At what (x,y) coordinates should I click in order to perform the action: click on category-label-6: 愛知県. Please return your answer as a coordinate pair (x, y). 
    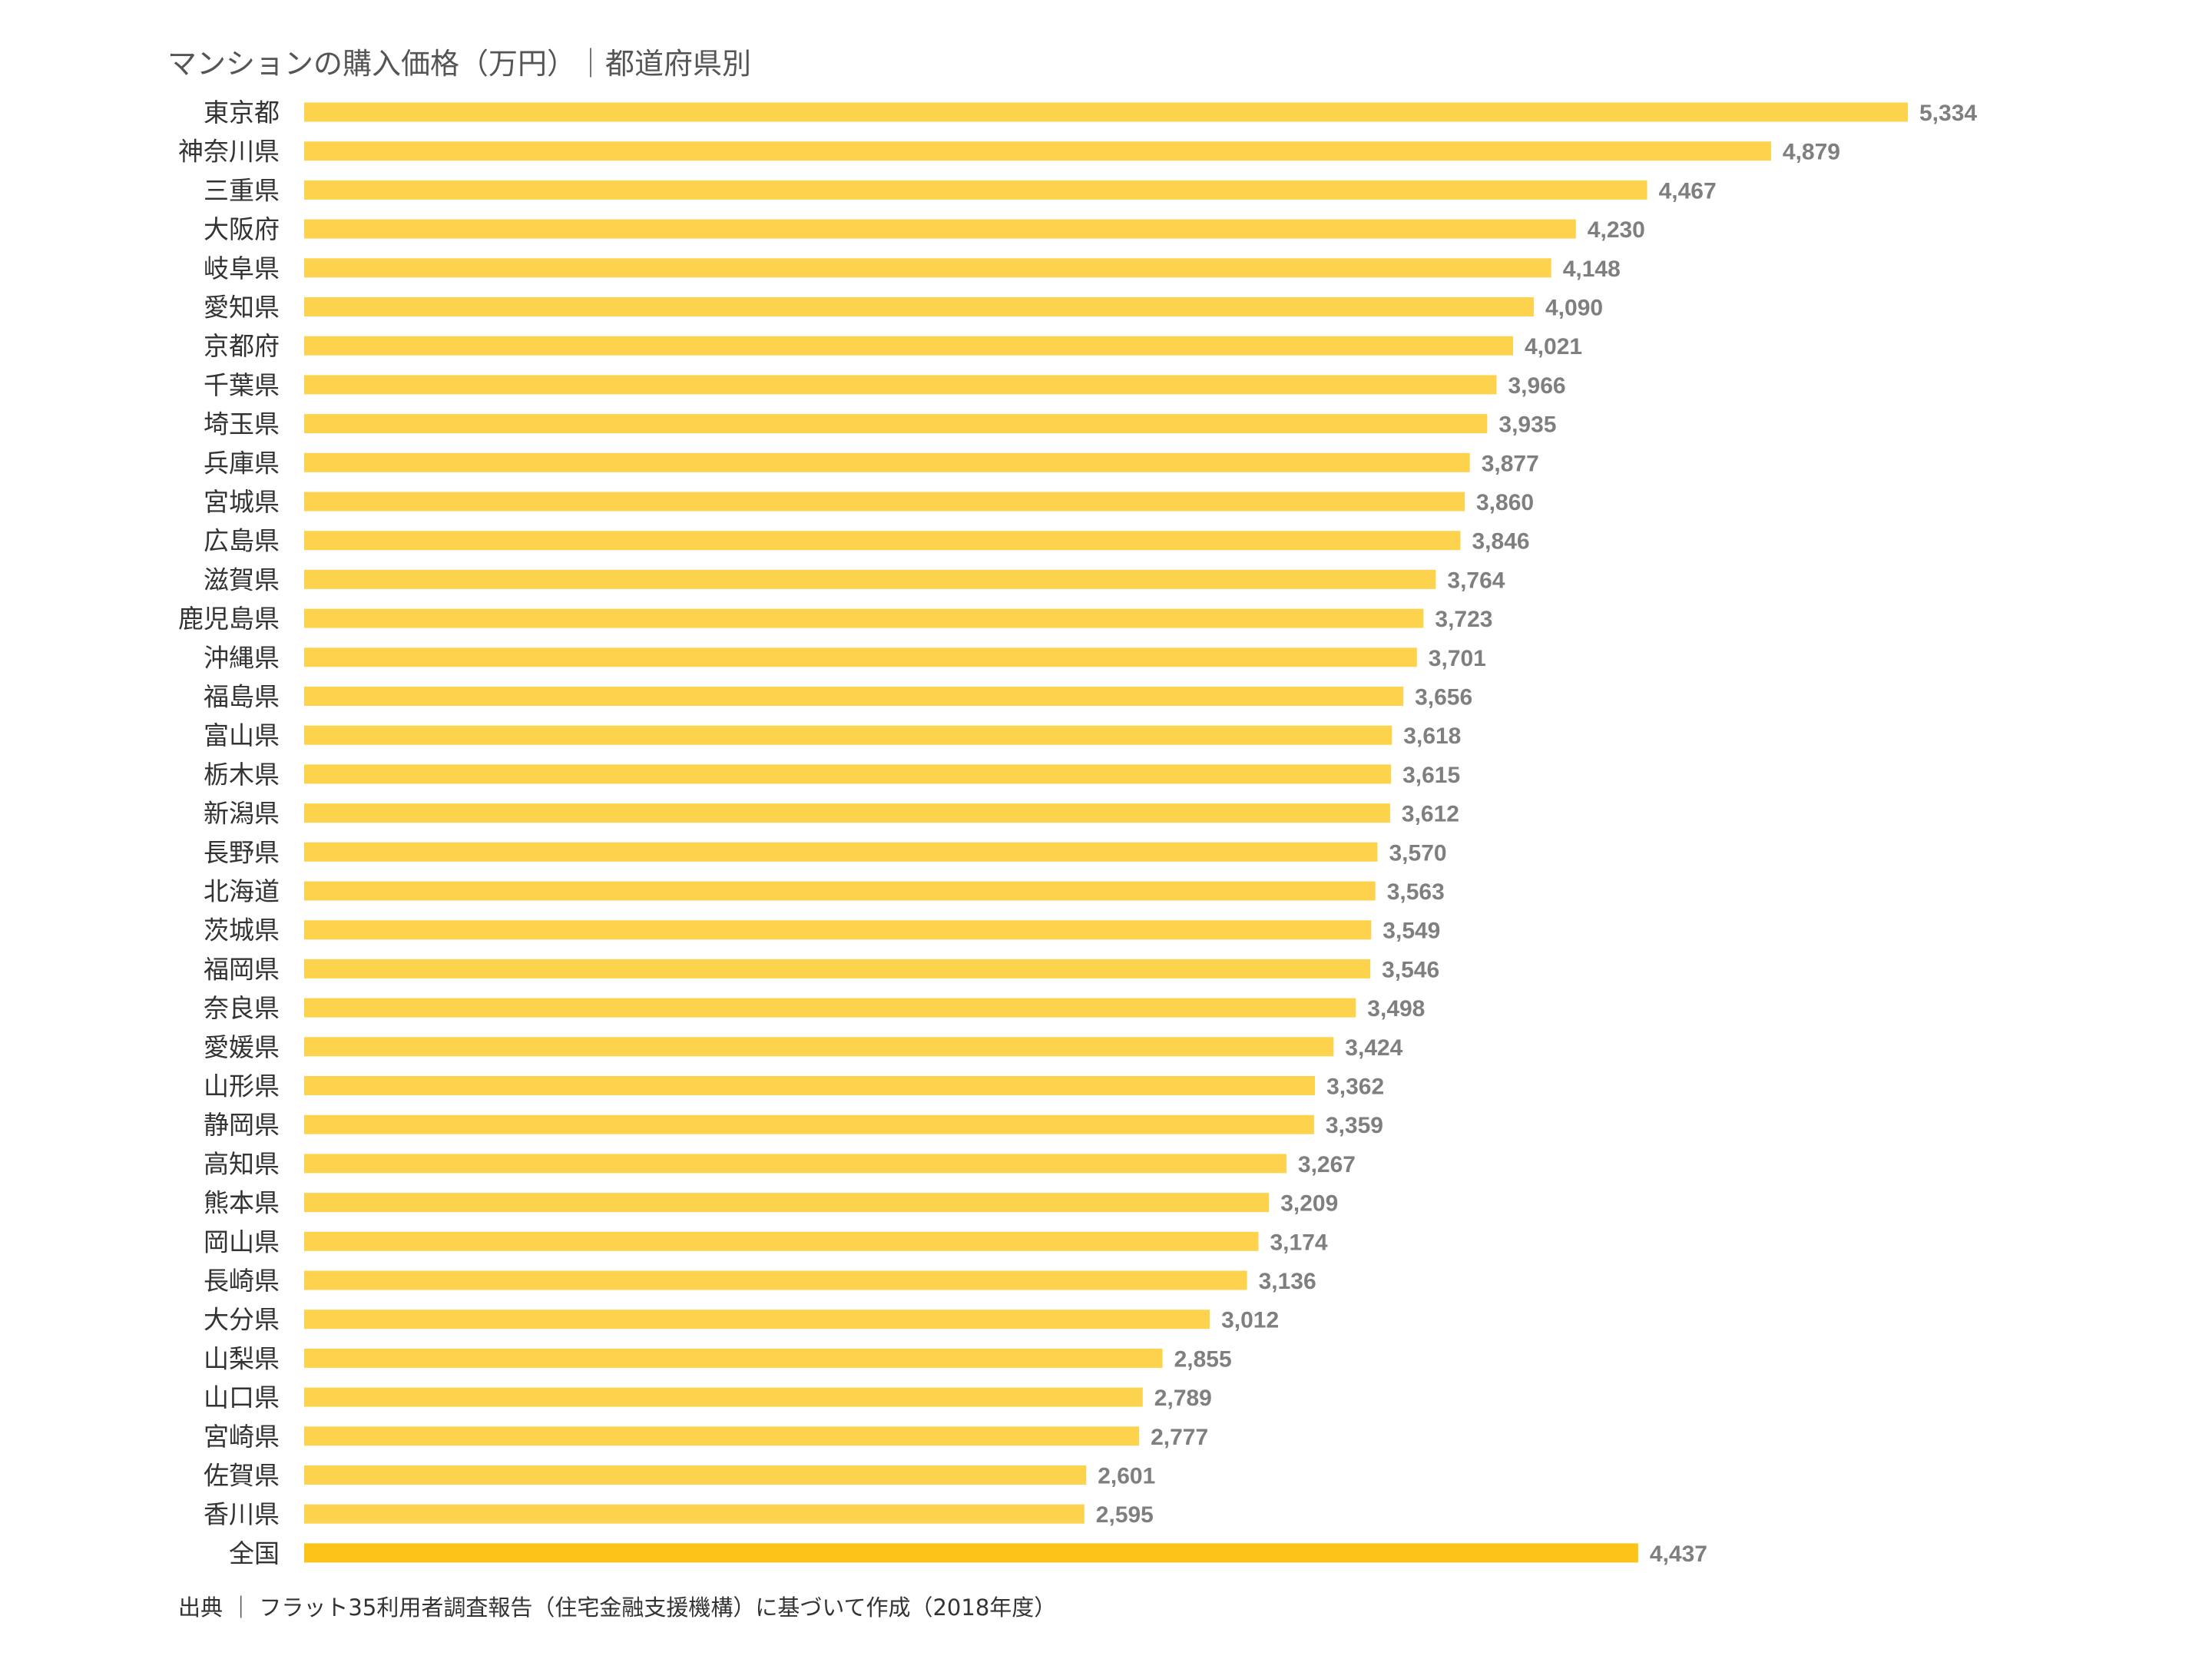
    Looking at the image, I should click on (242, 308).